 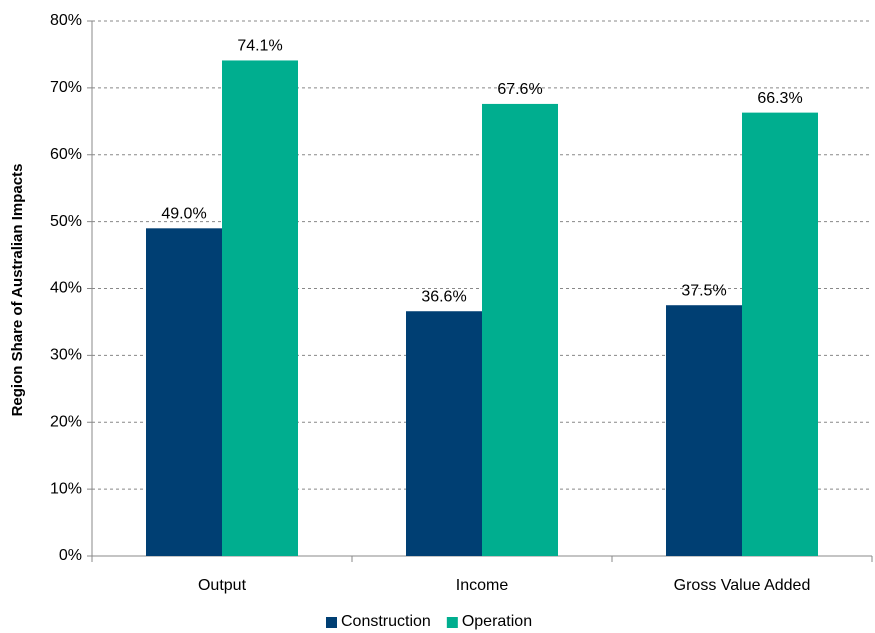 What do you see at coordinates (66, 488) in the screenshot?
I see `y-tick-label: 10%` at bounding box center [66, 488].